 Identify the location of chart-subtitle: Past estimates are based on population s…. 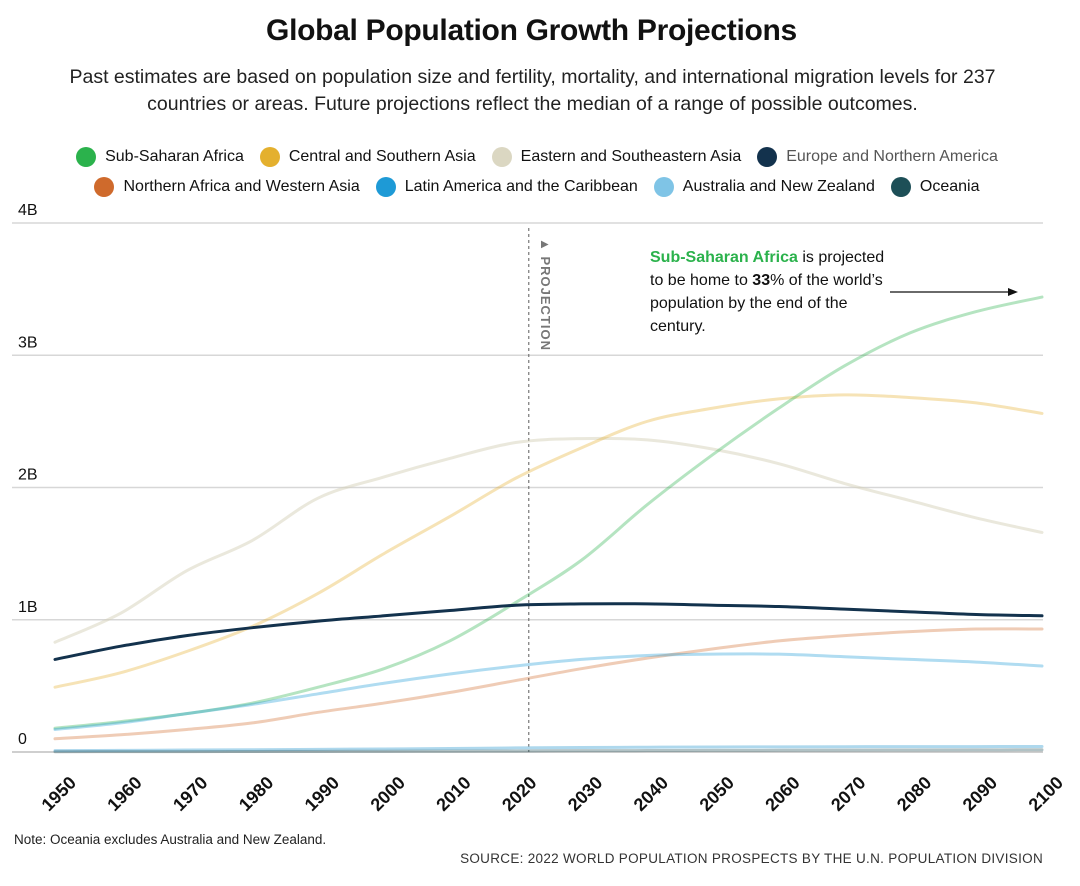
(532, 90).